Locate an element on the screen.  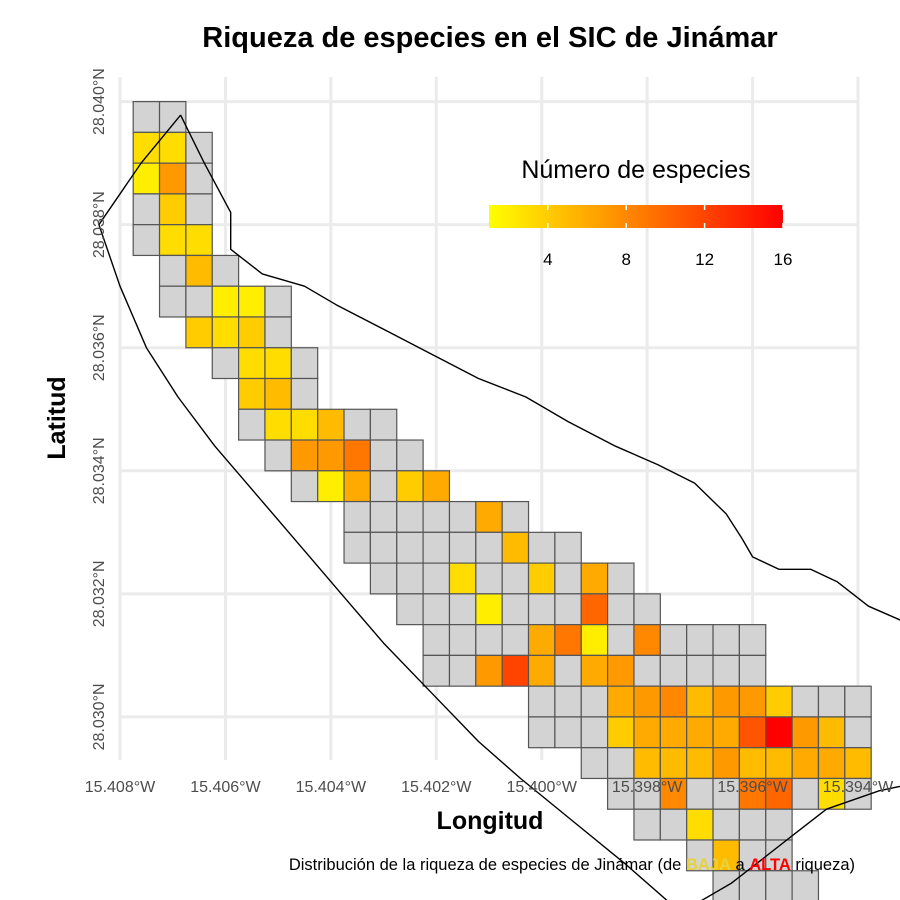
legend-title: Número de especies is located at coordinates (635, 170).